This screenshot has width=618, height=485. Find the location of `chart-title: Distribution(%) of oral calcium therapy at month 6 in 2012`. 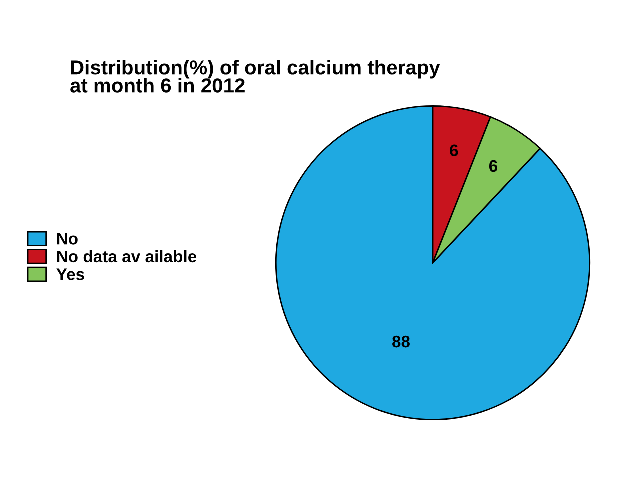

chart-title: Distribution(%) of oral calcium therapy at month 6 in 2012 is located at coordinates (255, 76).